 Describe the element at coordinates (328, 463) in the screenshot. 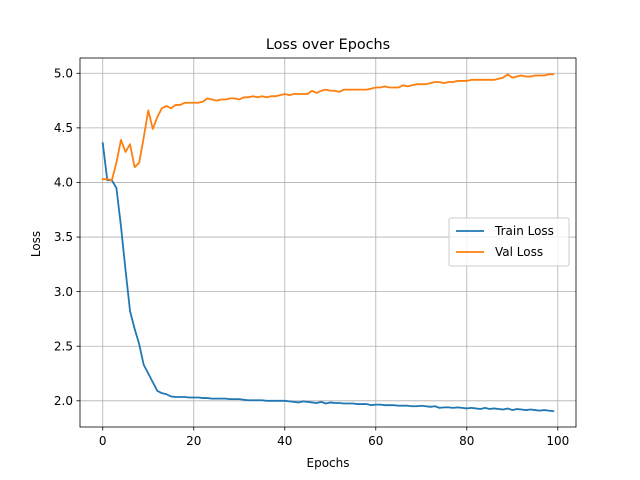

I see `x-axis-label: Epochs` at that location.